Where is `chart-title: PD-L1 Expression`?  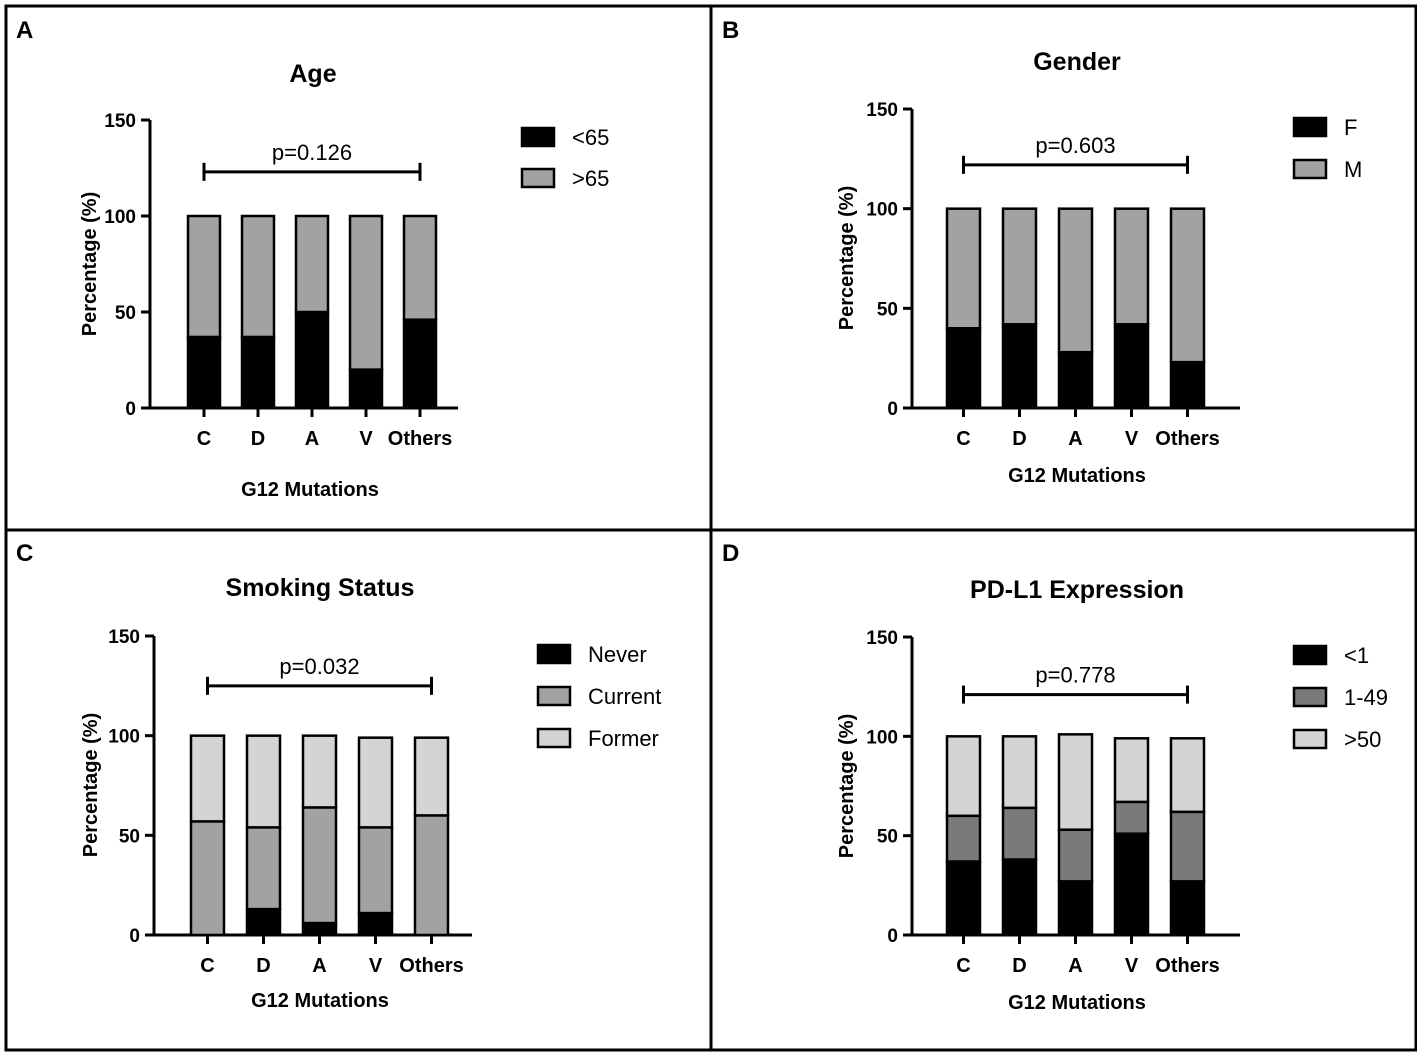
chart-title: PD-L1 Expression is located at coordinates (1077, 590).